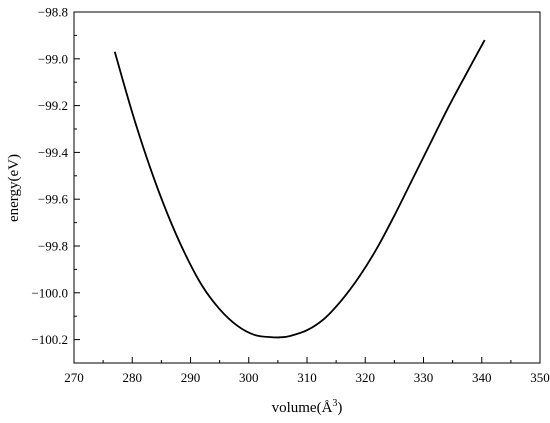 The height and width of the screenshot is (423, 550). Describe the element at coordinates (53, 58) in the screenshot. I see `y-tick-label: −99.0` at that location.